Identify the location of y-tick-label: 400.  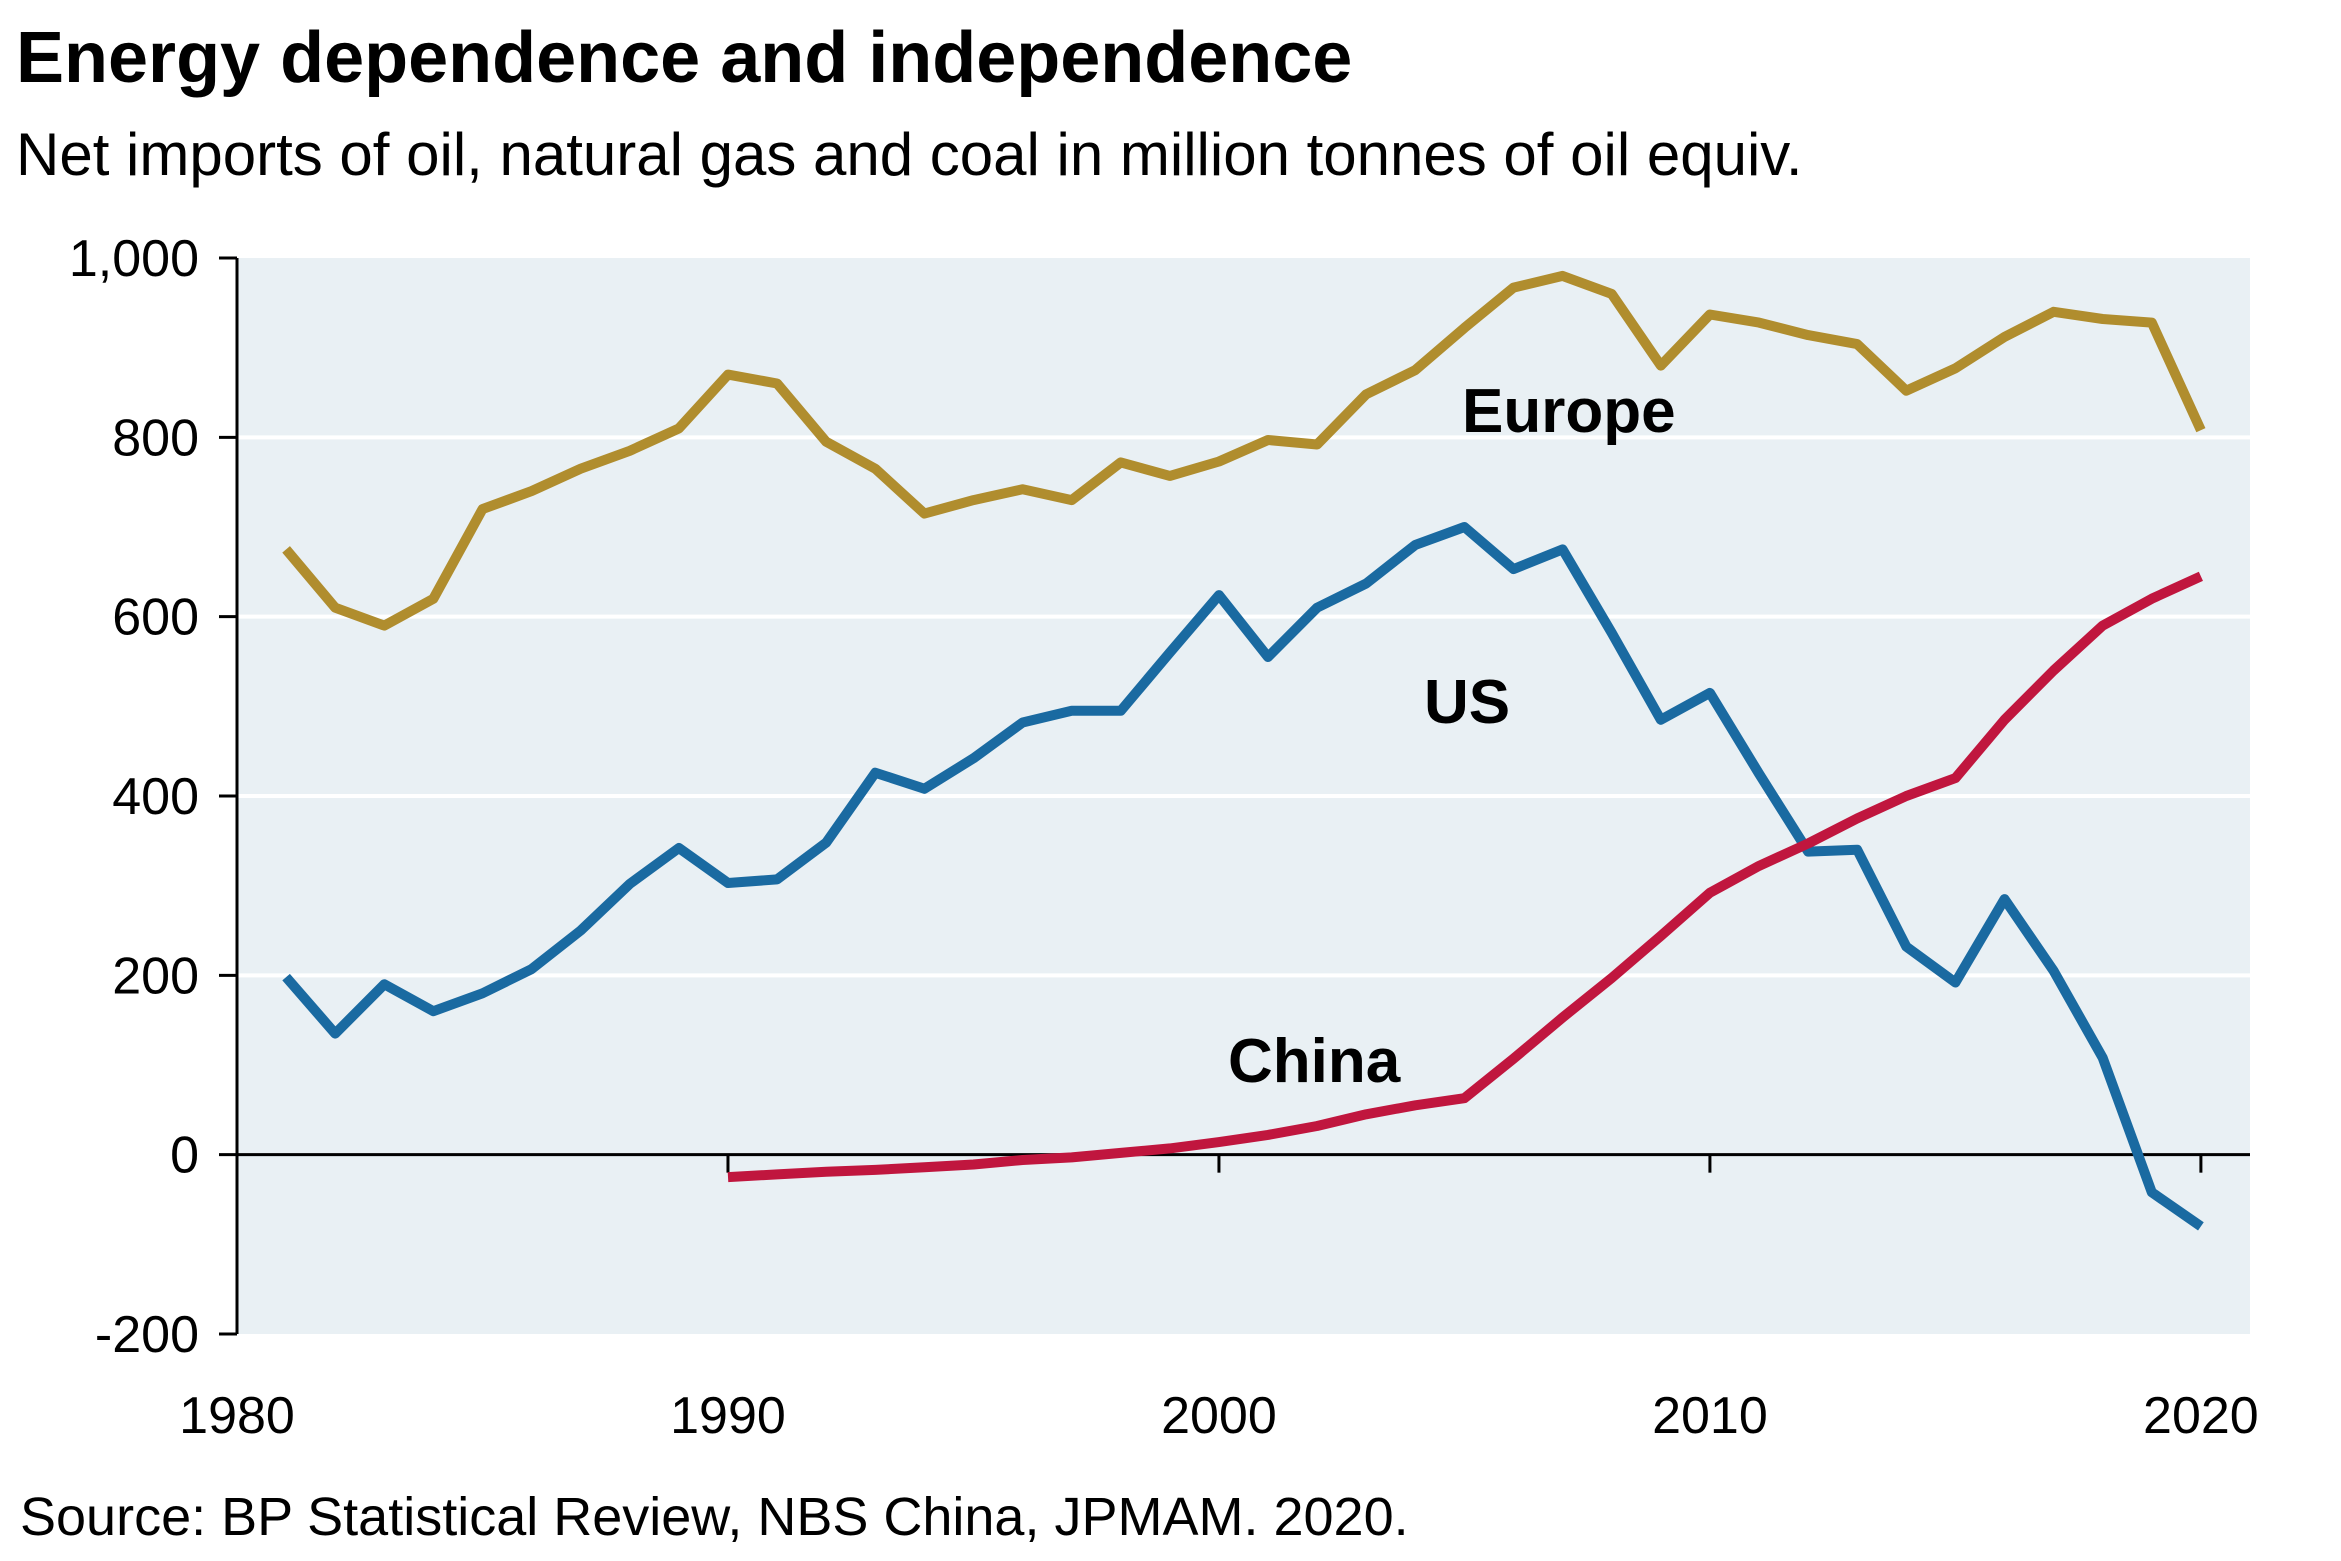
(155, 797).